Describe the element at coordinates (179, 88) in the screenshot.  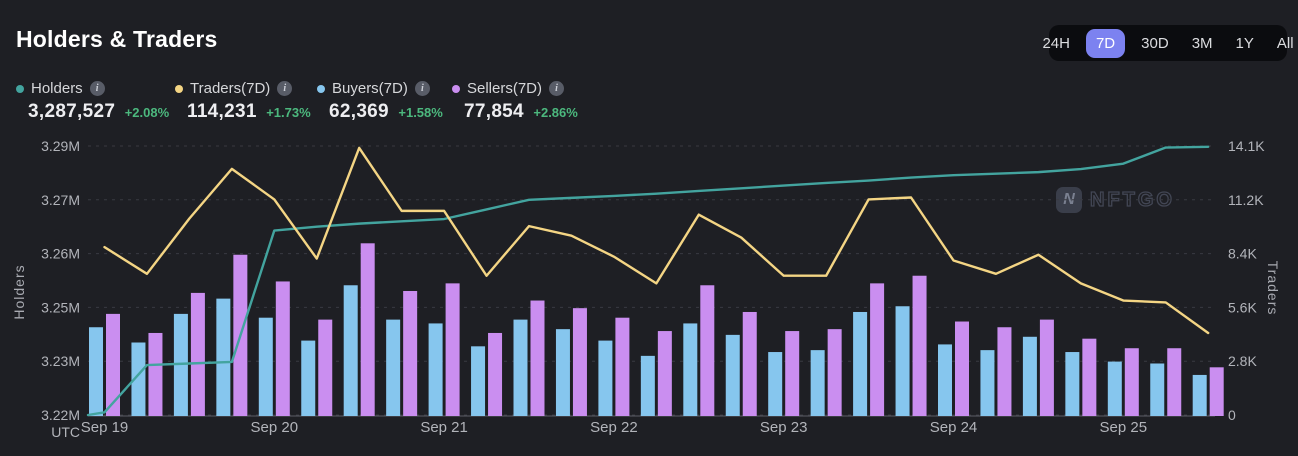
I see `traders-color-dot` at that location.